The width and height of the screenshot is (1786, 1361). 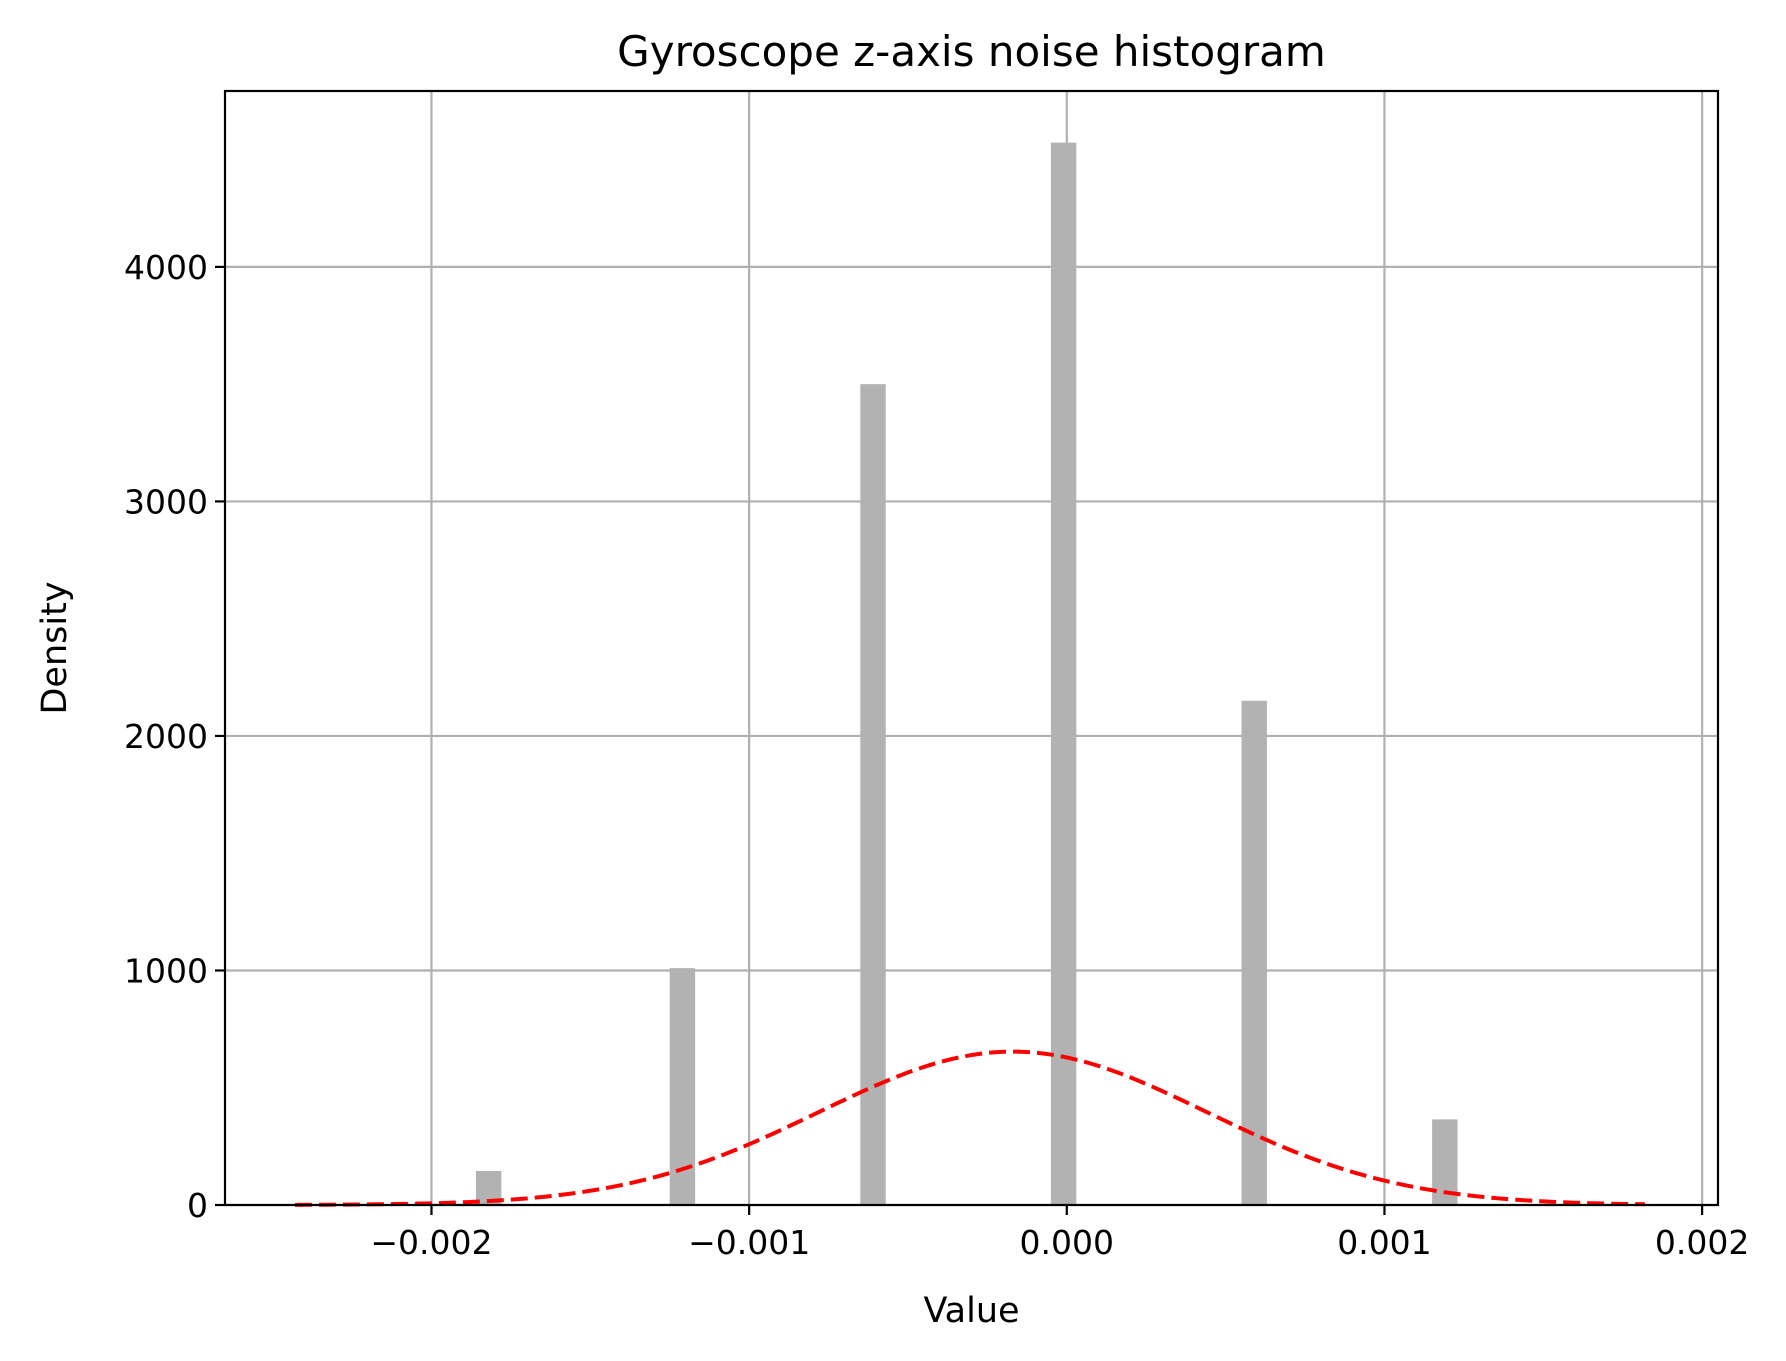 I want to click on x-axis-label: Value, so click(x=971, y=1311).